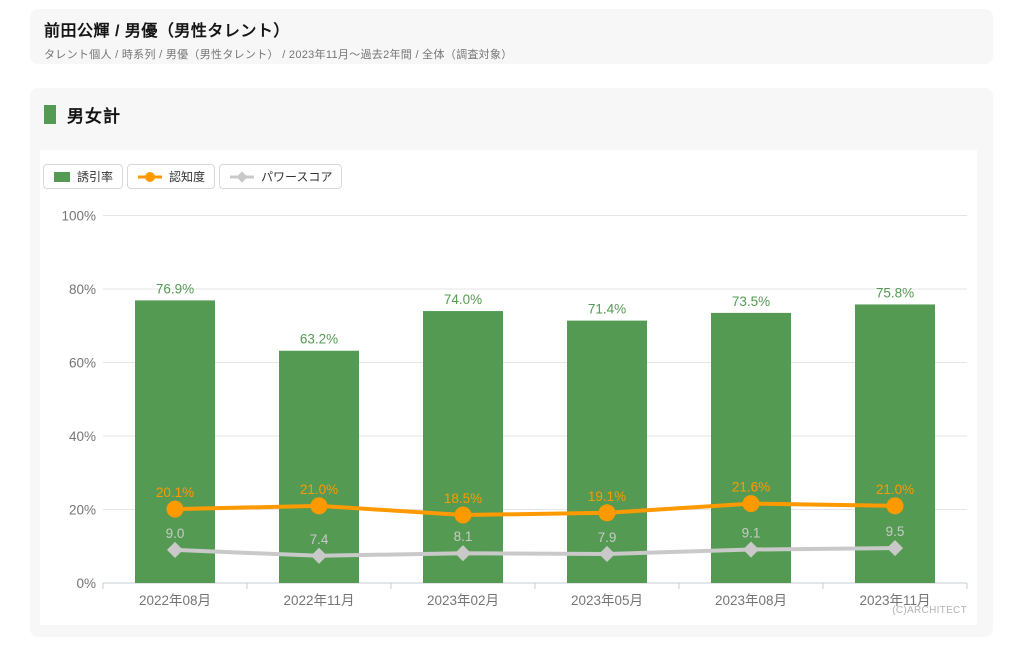 The image size is (1024, 653). What do you see at coordinates (242, 176) in the screenshot?
I see `line-diamond-marker-icon` at bounding box center [242, 176].